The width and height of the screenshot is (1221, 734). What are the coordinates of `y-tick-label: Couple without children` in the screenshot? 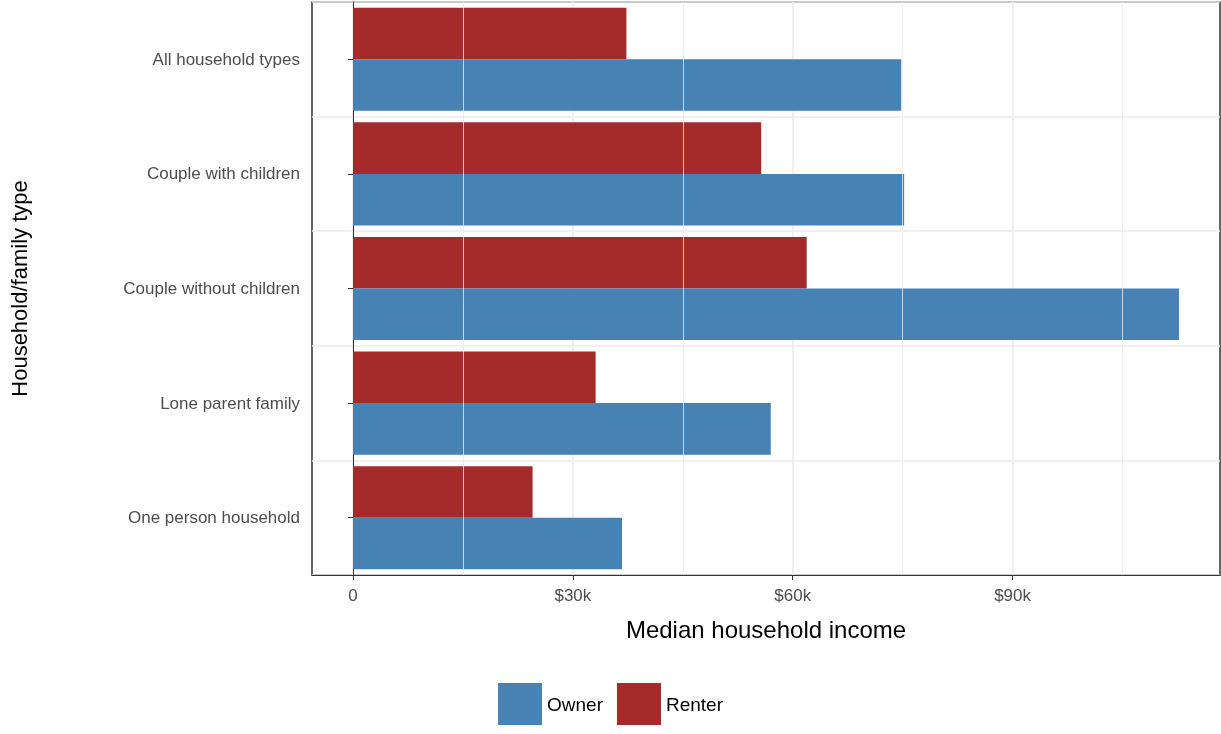 It's located at (211, 288).